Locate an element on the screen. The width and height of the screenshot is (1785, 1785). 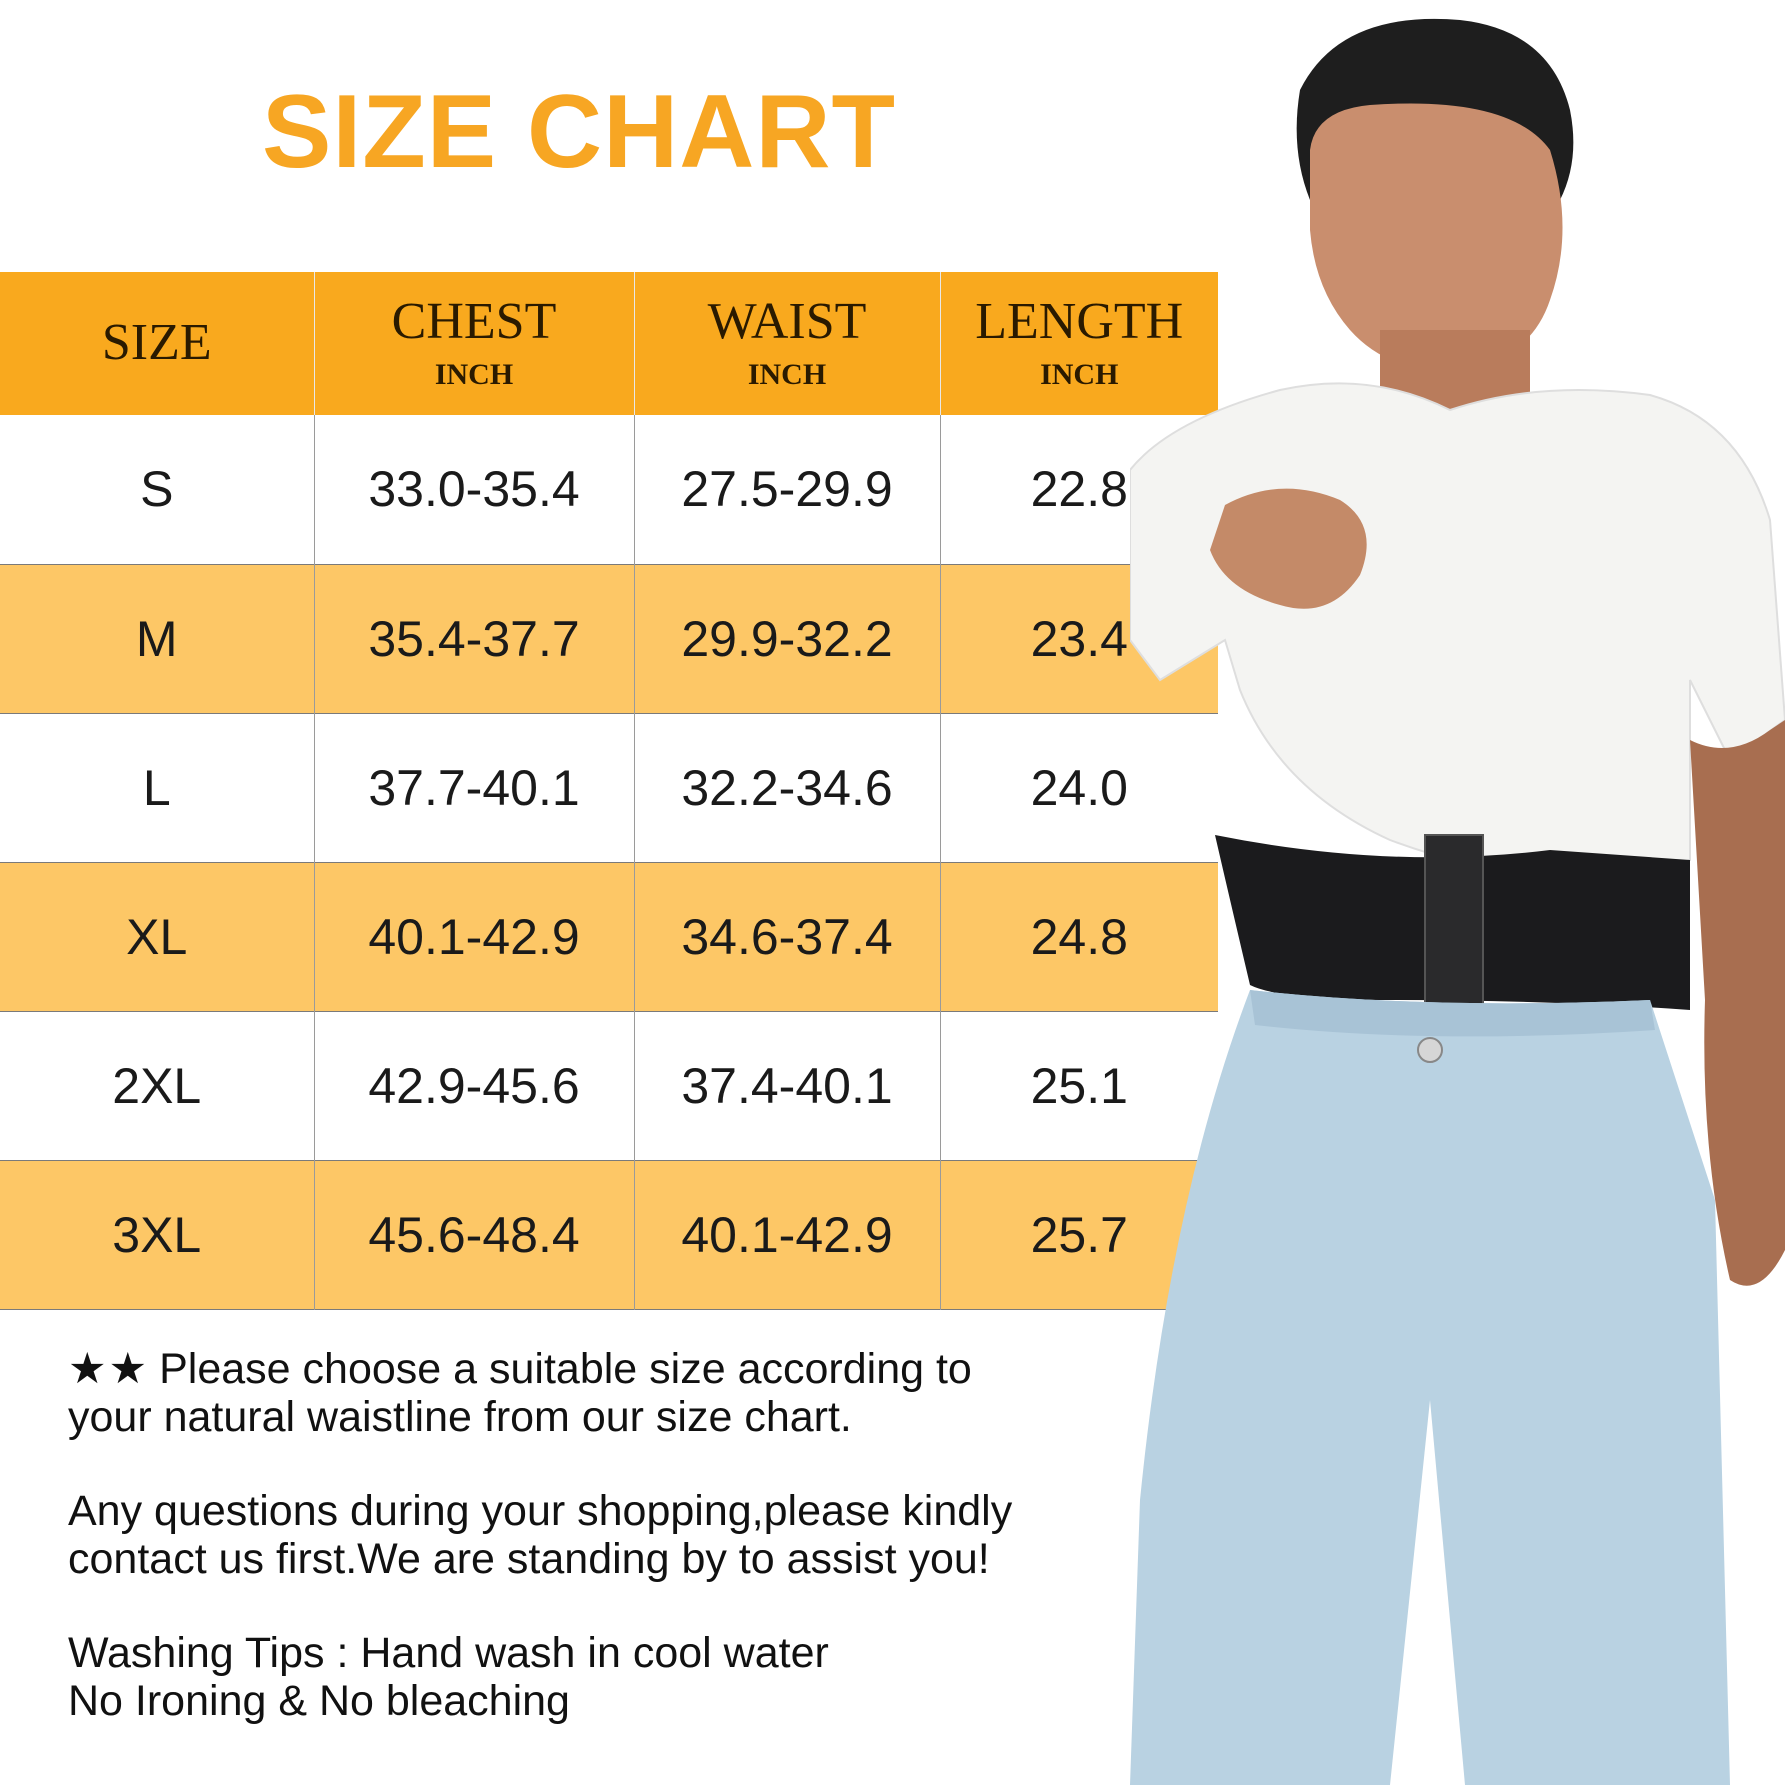
note-line: No Ironing & No bleaching is located at coordinates (319, 1701).